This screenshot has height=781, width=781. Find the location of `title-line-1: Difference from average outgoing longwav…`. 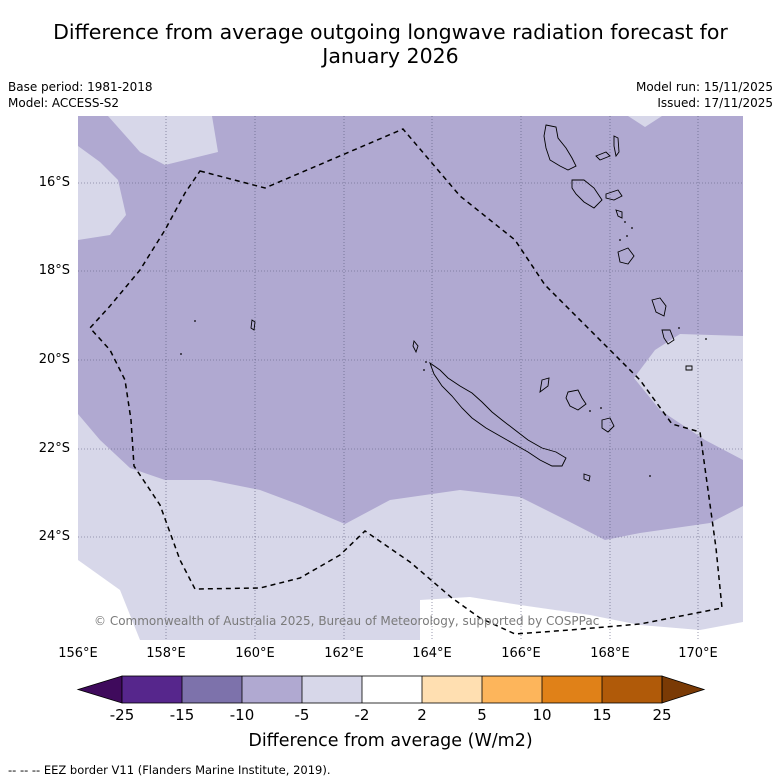

title-line-1: Difference from average outgoing longwav… is located at coordinates (390, 32).